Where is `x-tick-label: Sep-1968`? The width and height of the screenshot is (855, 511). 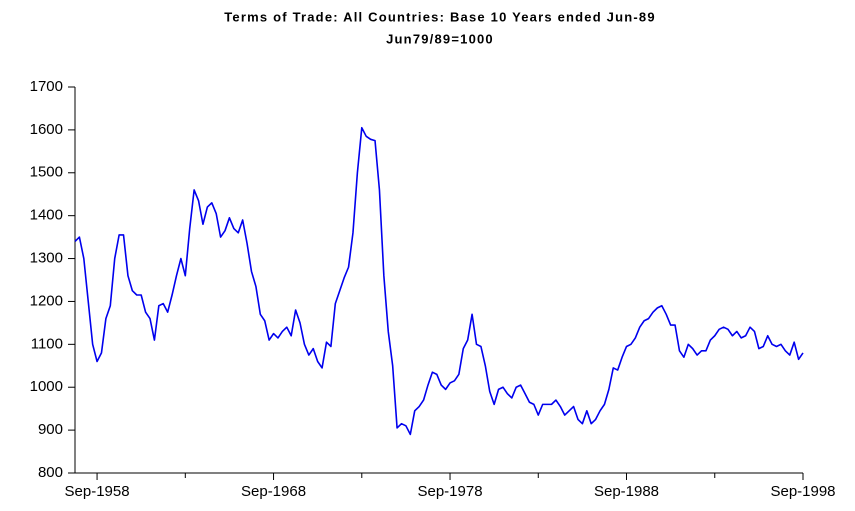
x-tick-label: Sep-1968 is located at coordinates (273, 491).